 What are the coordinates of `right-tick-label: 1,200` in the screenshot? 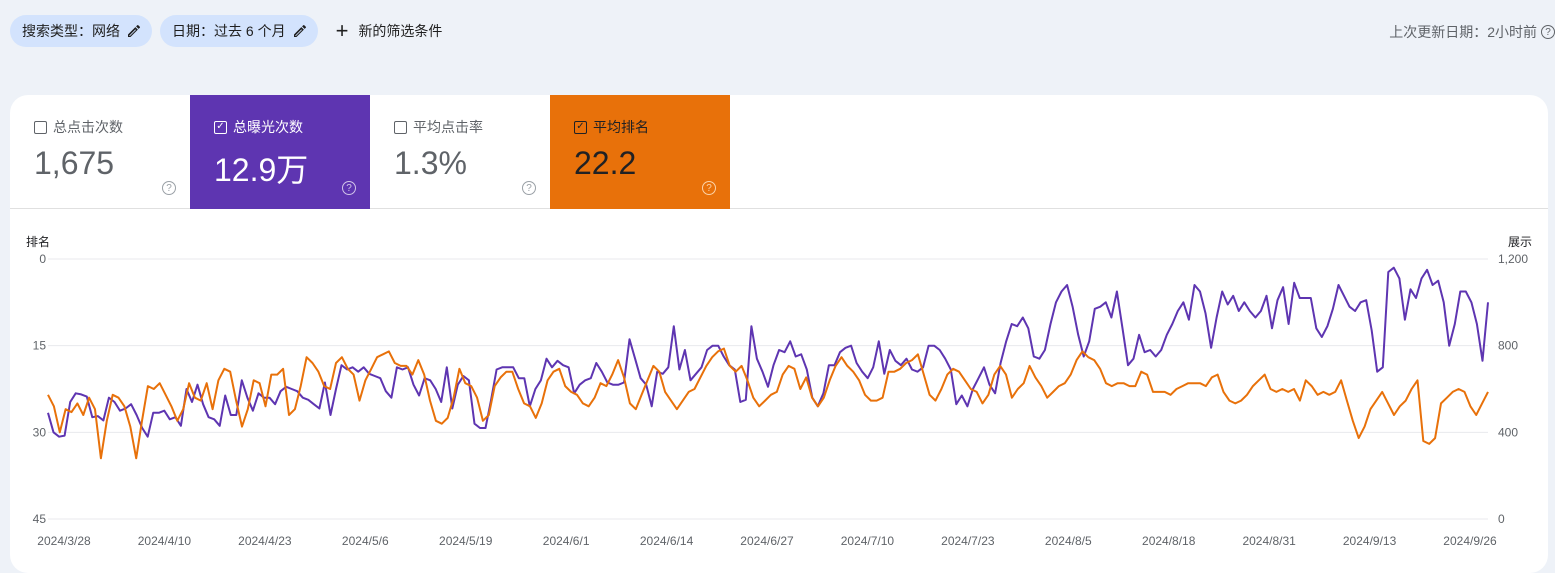 It's located at (1513, 259).